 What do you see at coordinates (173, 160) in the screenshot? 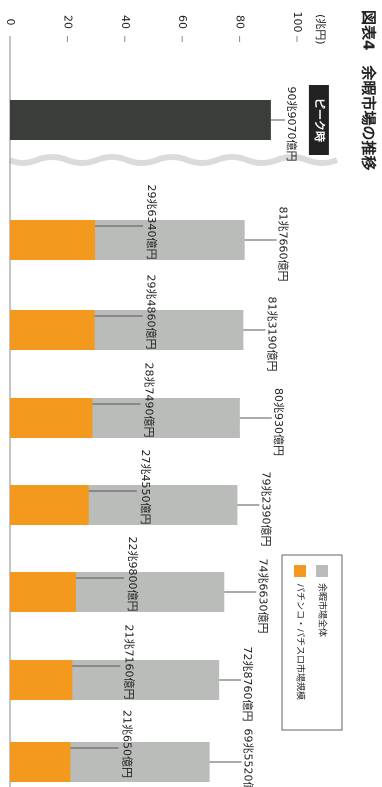
I see `axis-break` at bounding box center [173, 160].